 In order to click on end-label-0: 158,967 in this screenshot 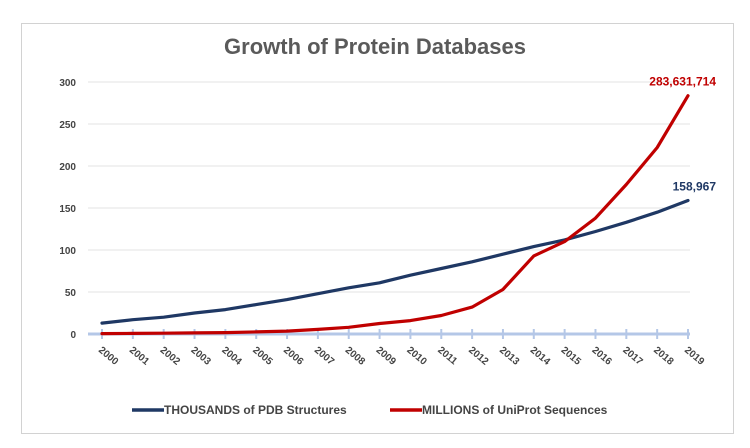, I will do `click(695, 186)`.